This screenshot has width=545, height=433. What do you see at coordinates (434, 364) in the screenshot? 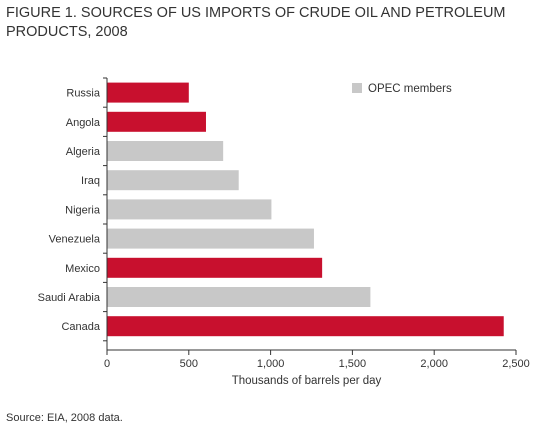
I see `x-tick-label: 2,000` at bounding box center [434, 364].